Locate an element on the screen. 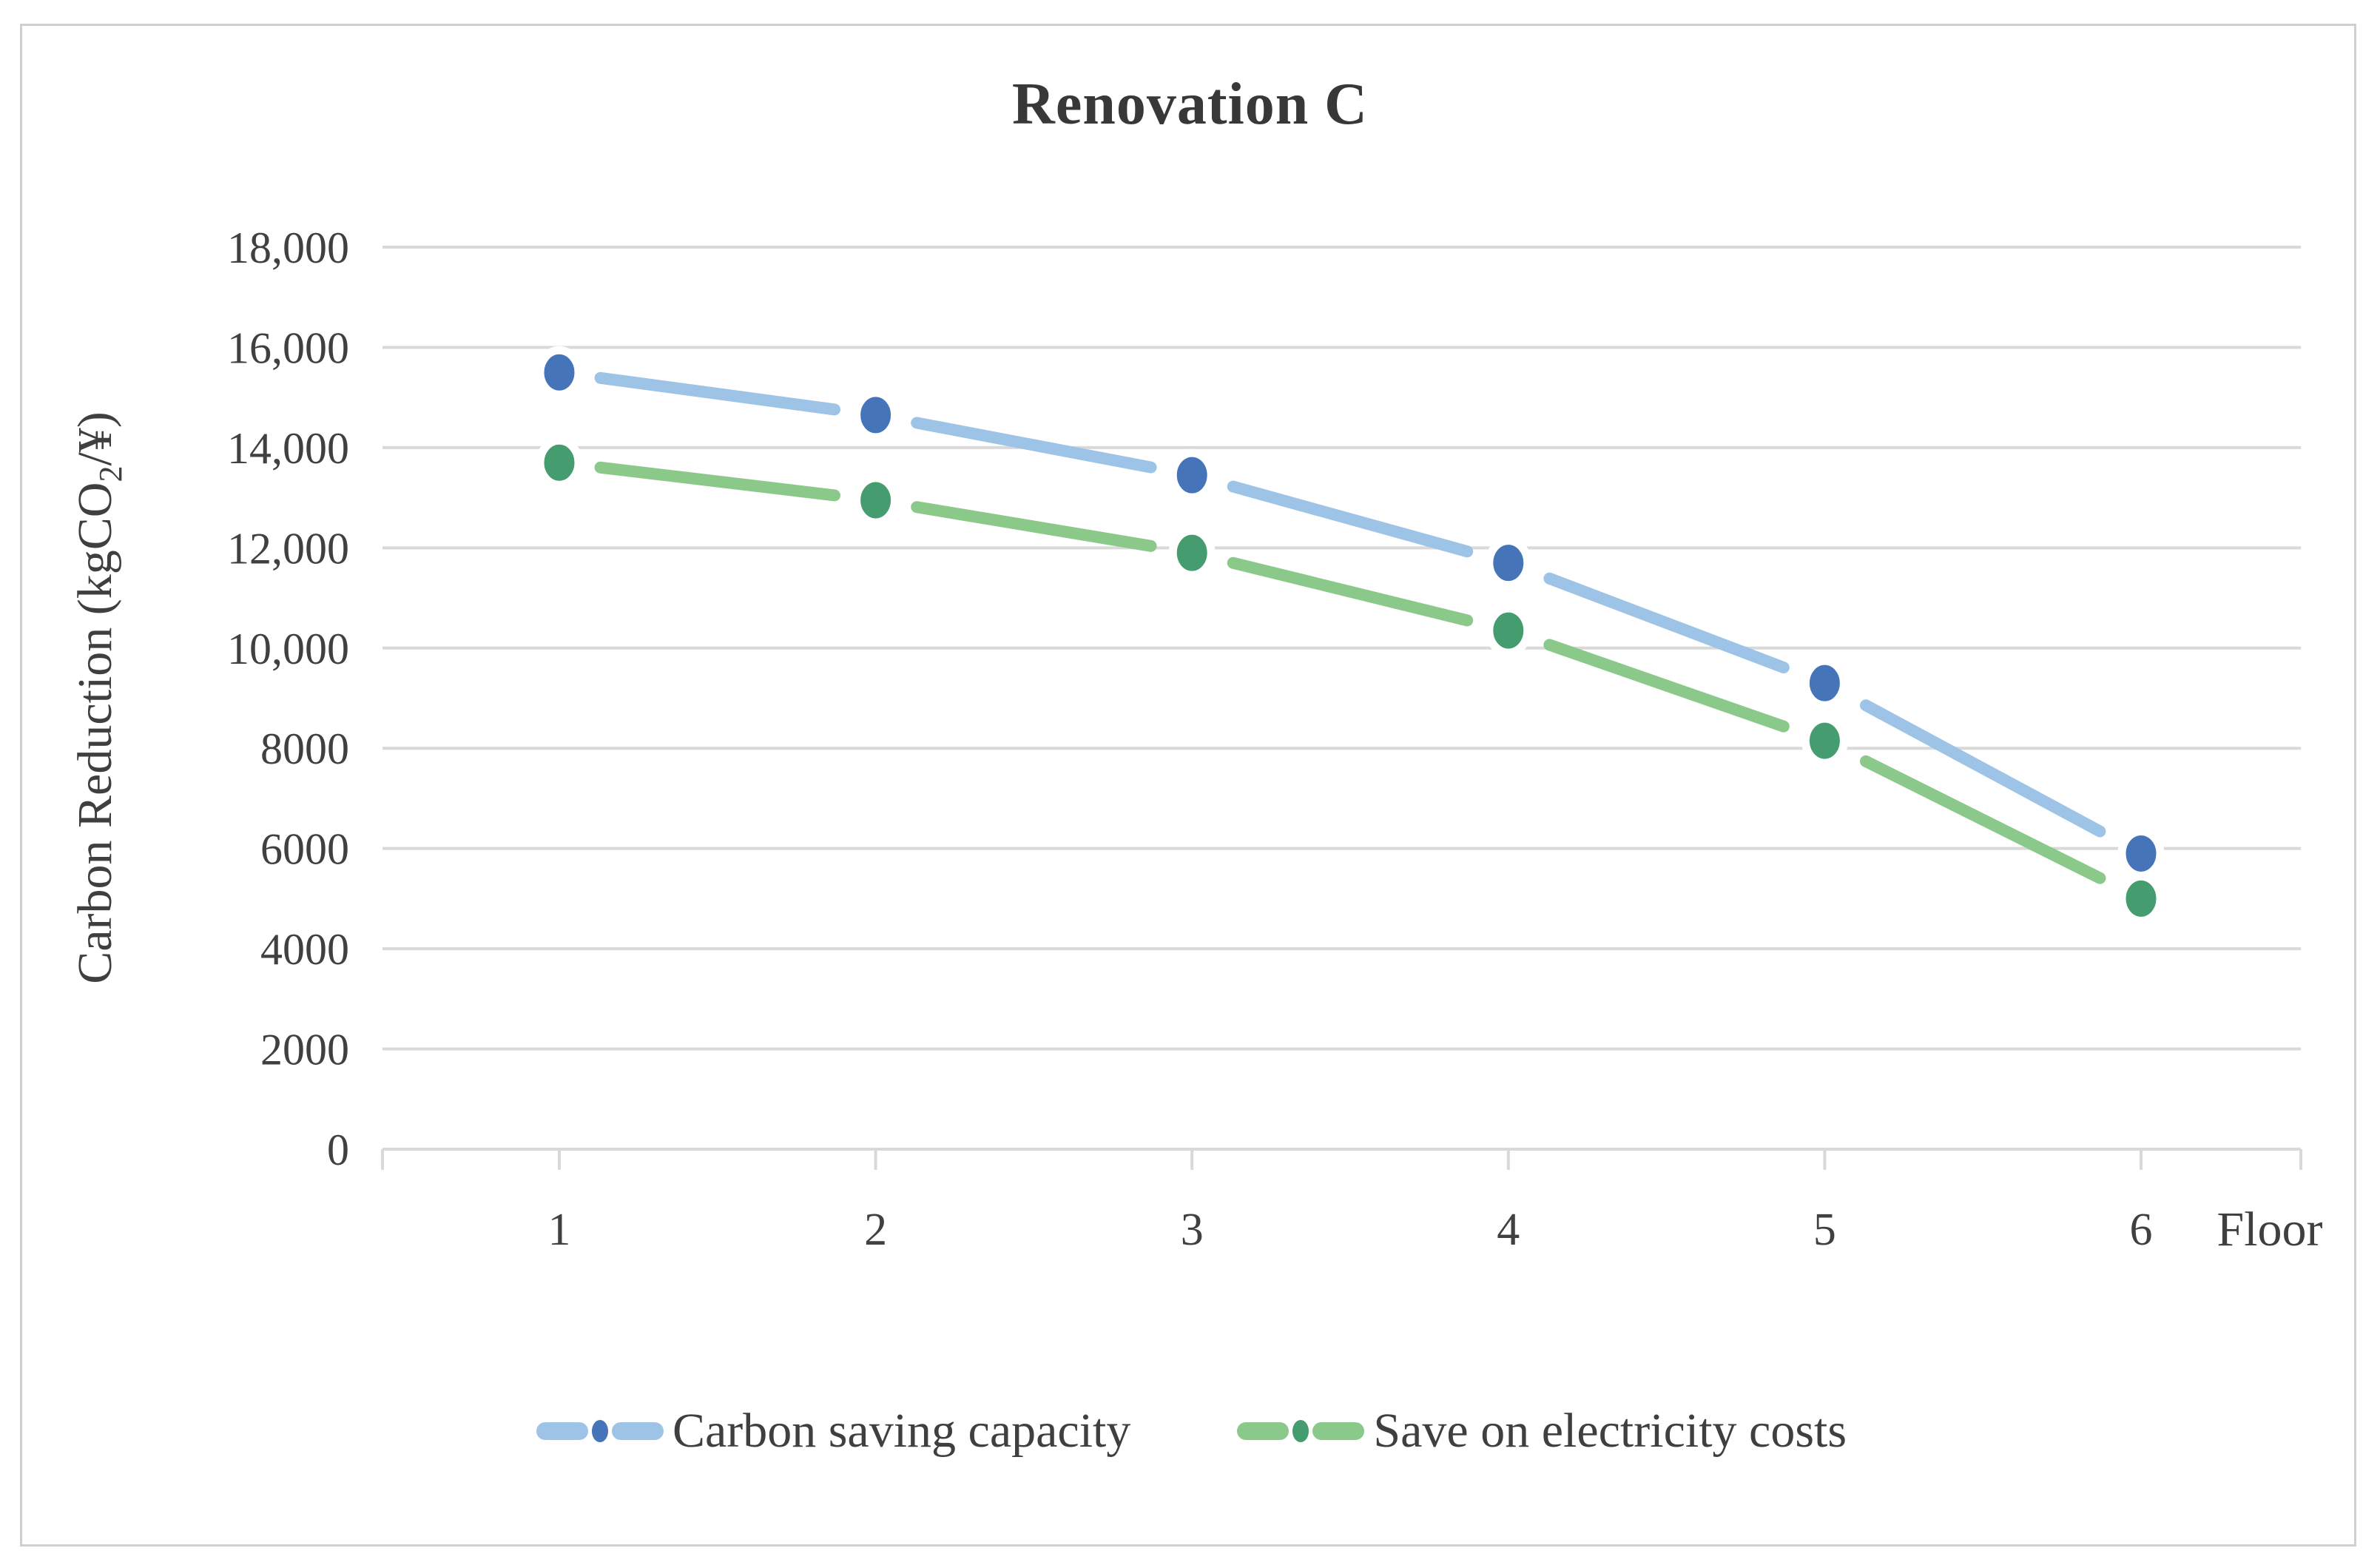 This screenshot has height=1568, width=2380. legend-label: Save on electricity costs is located at coordinates (1610, 1431).